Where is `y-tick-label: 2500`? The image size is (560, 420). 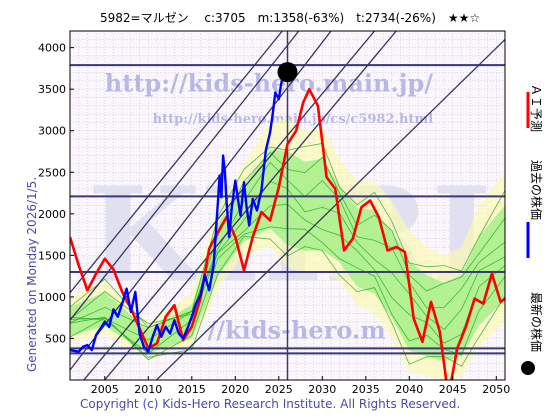 y-tick-label: 2500 is located at coordinates (52, 172).